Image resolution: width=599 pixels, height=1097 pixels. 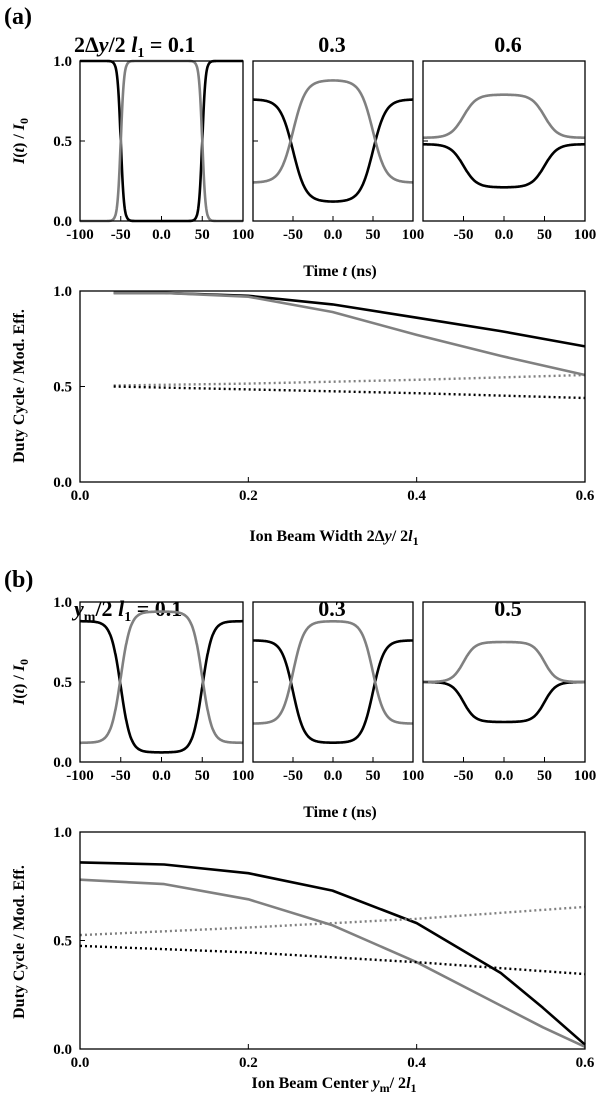 I want to click on panel-a-bottom-xlabel: Ion Beam Width 2Δy/ 2l1, so click(x=333, y=538).